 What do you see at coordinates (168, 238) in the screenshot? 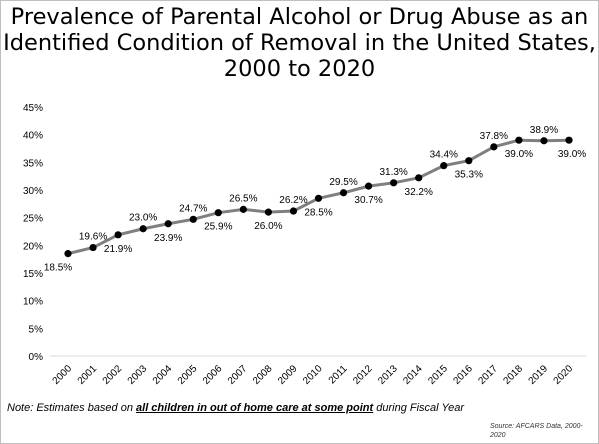
I see `data-label: 23.9%` at bounding box center [168, 238].